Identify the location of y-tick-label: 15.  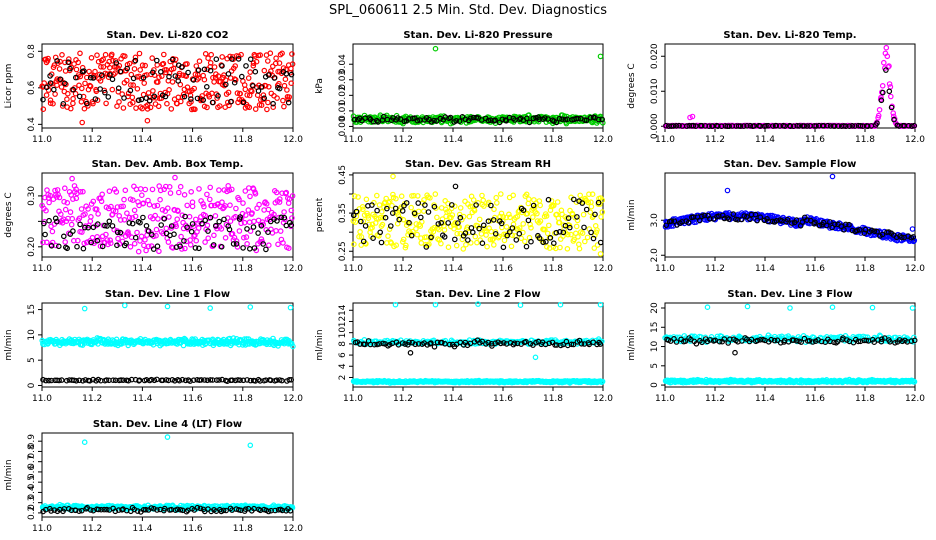
(655, 327).